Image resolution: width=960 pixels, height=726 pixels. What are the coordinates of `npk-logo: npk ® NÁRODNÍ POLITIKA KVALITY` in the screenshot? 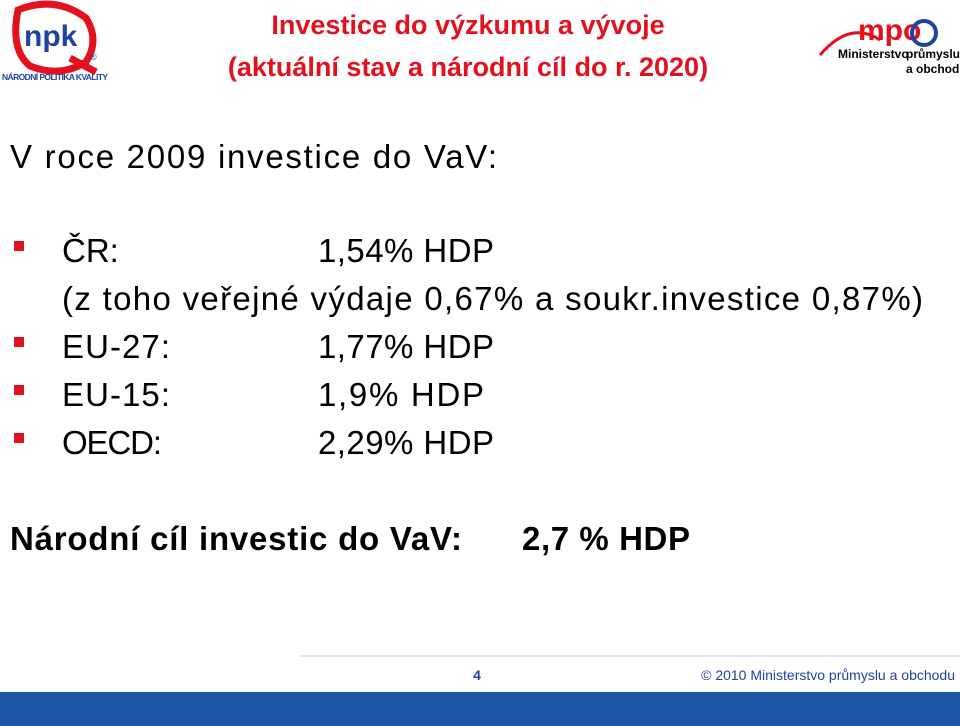 It's located at (55, 41).